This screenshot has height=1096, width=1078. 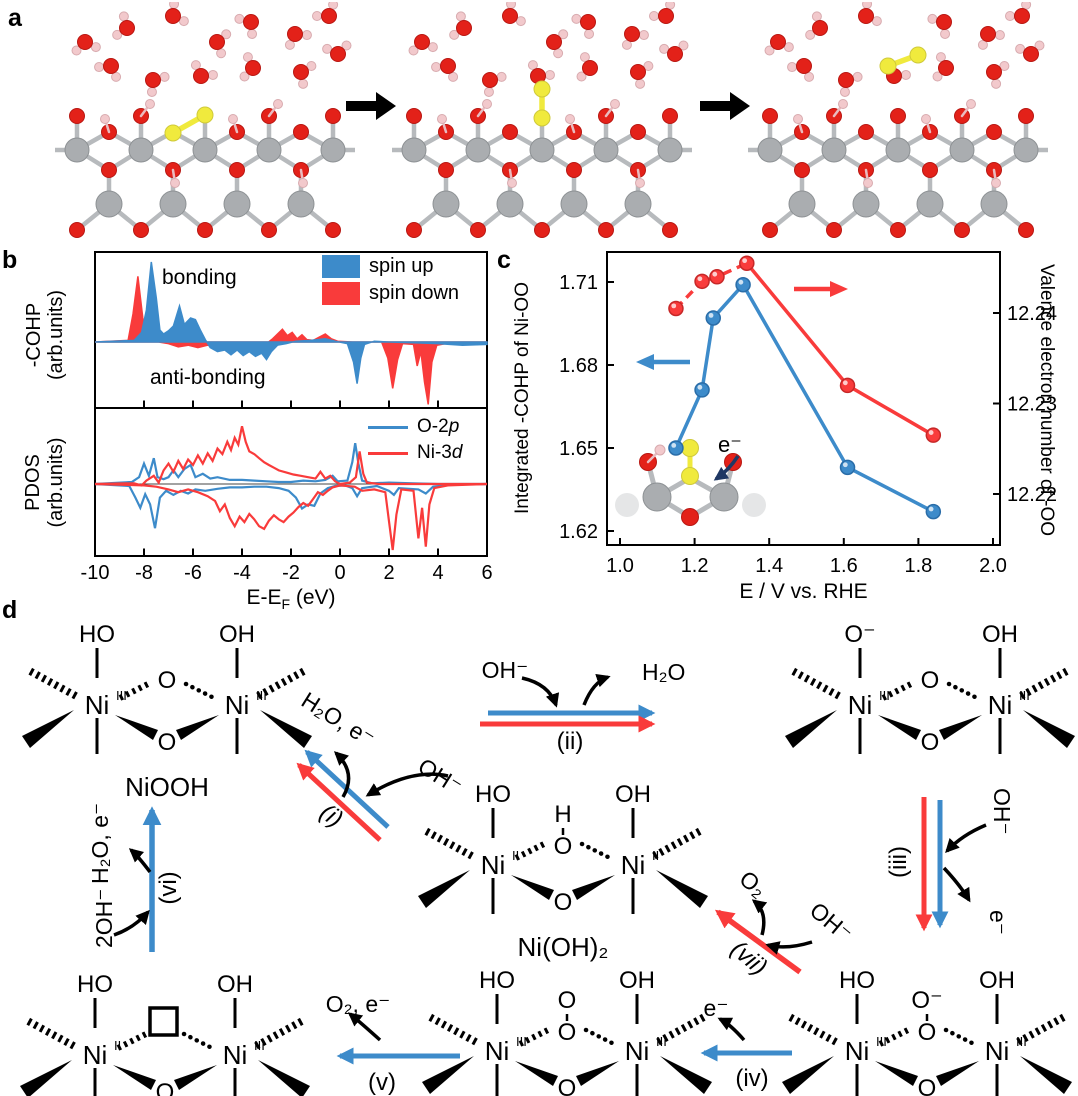 I want to click on b-x-tick-label: -10, so click(x=95, y=573).